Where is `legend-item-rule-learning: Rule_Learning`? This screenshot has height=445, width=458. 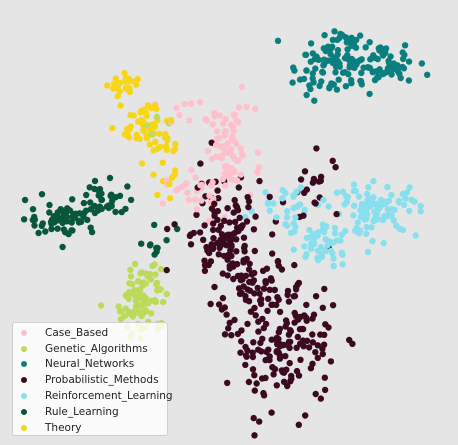 legend-item-rule-learning: Rule_Learning is located at coordinates (94, 412).